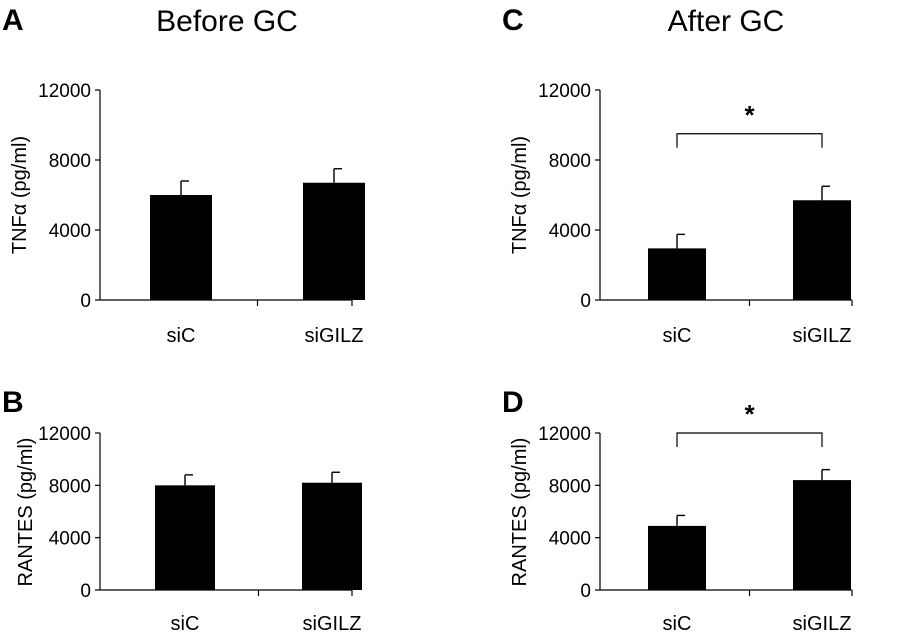 This screenshot has height=641, width=900. Describe the element at coordinates (726, 21) in the screenshot. I see `group-title-after: After GC` at that location.